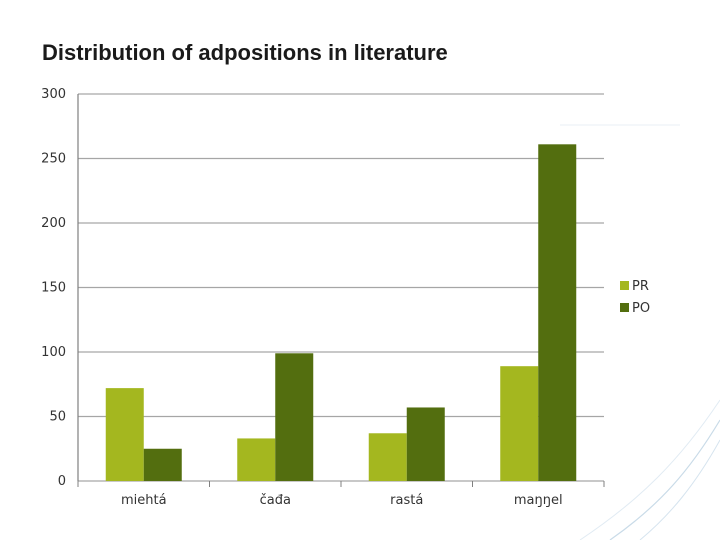 The width and height of the screenshot is (720, 540). Describe the element at coordinates (53, 352) in the screenshot. I see `y-tick-label: 100` at that location.